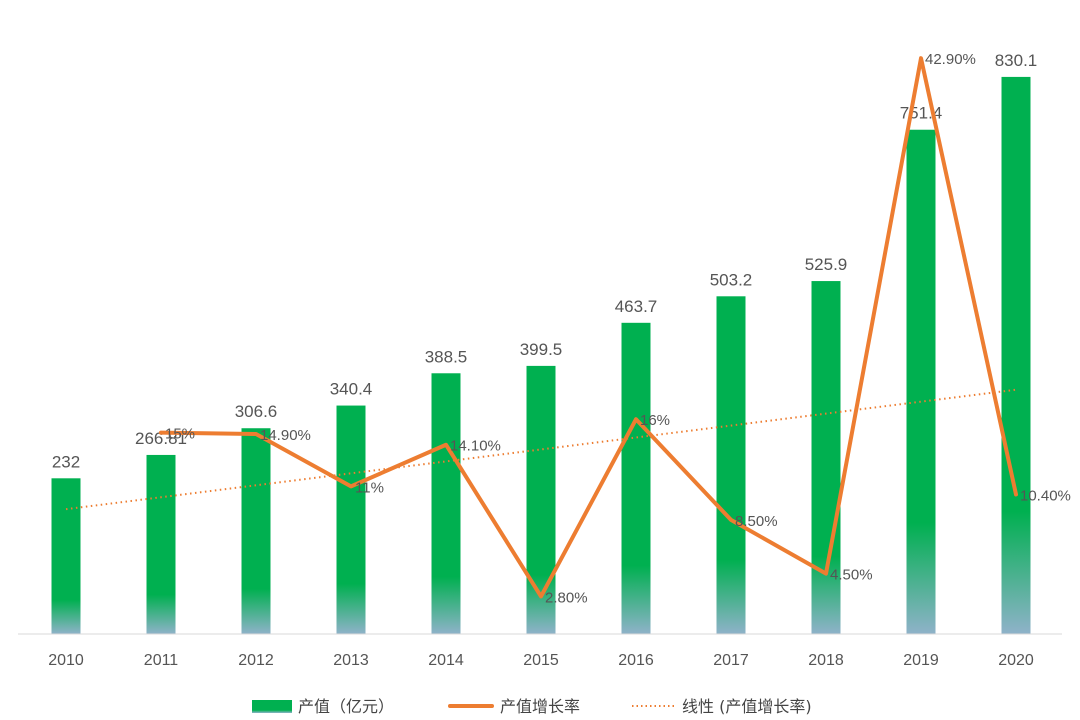  Describe the element at coordinates (256, 660) in the screenshot. I see `x-tick-2012: 2012` at that location.